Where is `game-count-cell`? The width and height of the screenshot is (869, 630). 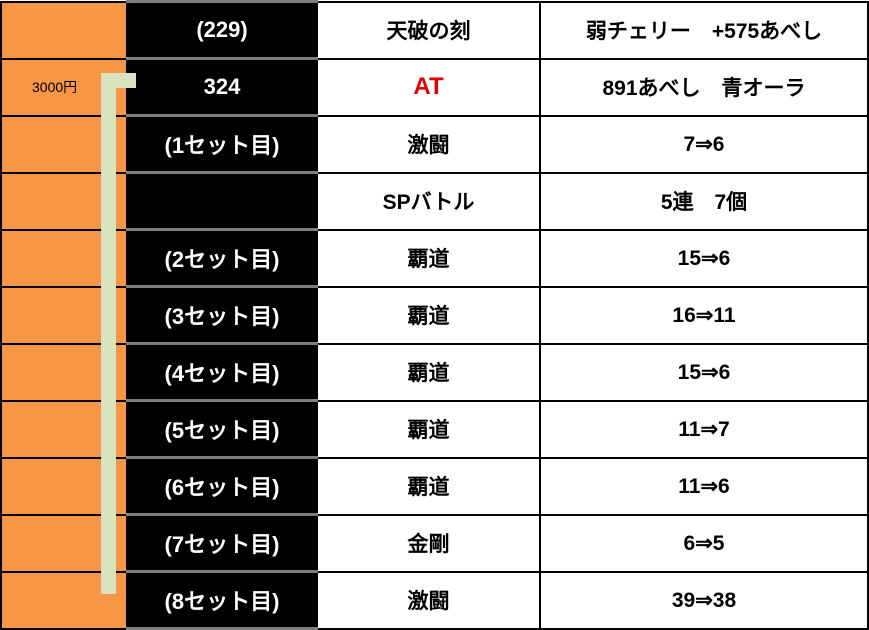
game-count-cell is located at coordinates (222, 201).